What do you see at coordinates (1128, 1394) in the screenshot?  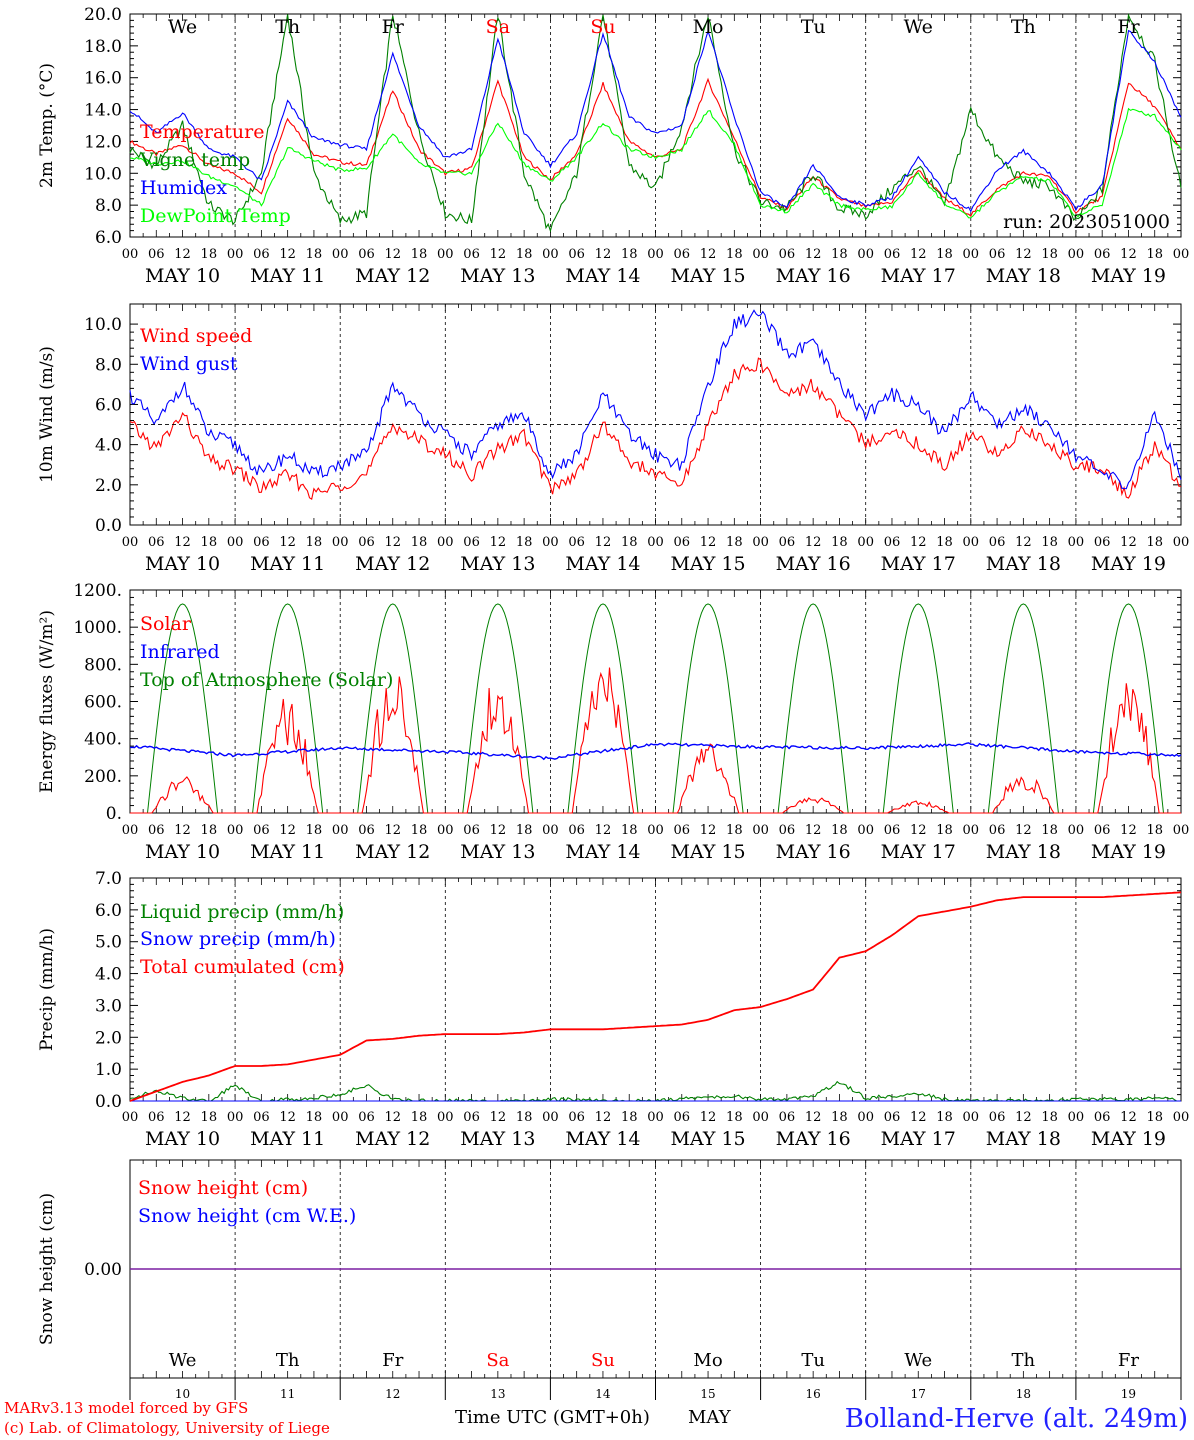 I see `day-number-label: 19` at bounding box center [1128, 1394].